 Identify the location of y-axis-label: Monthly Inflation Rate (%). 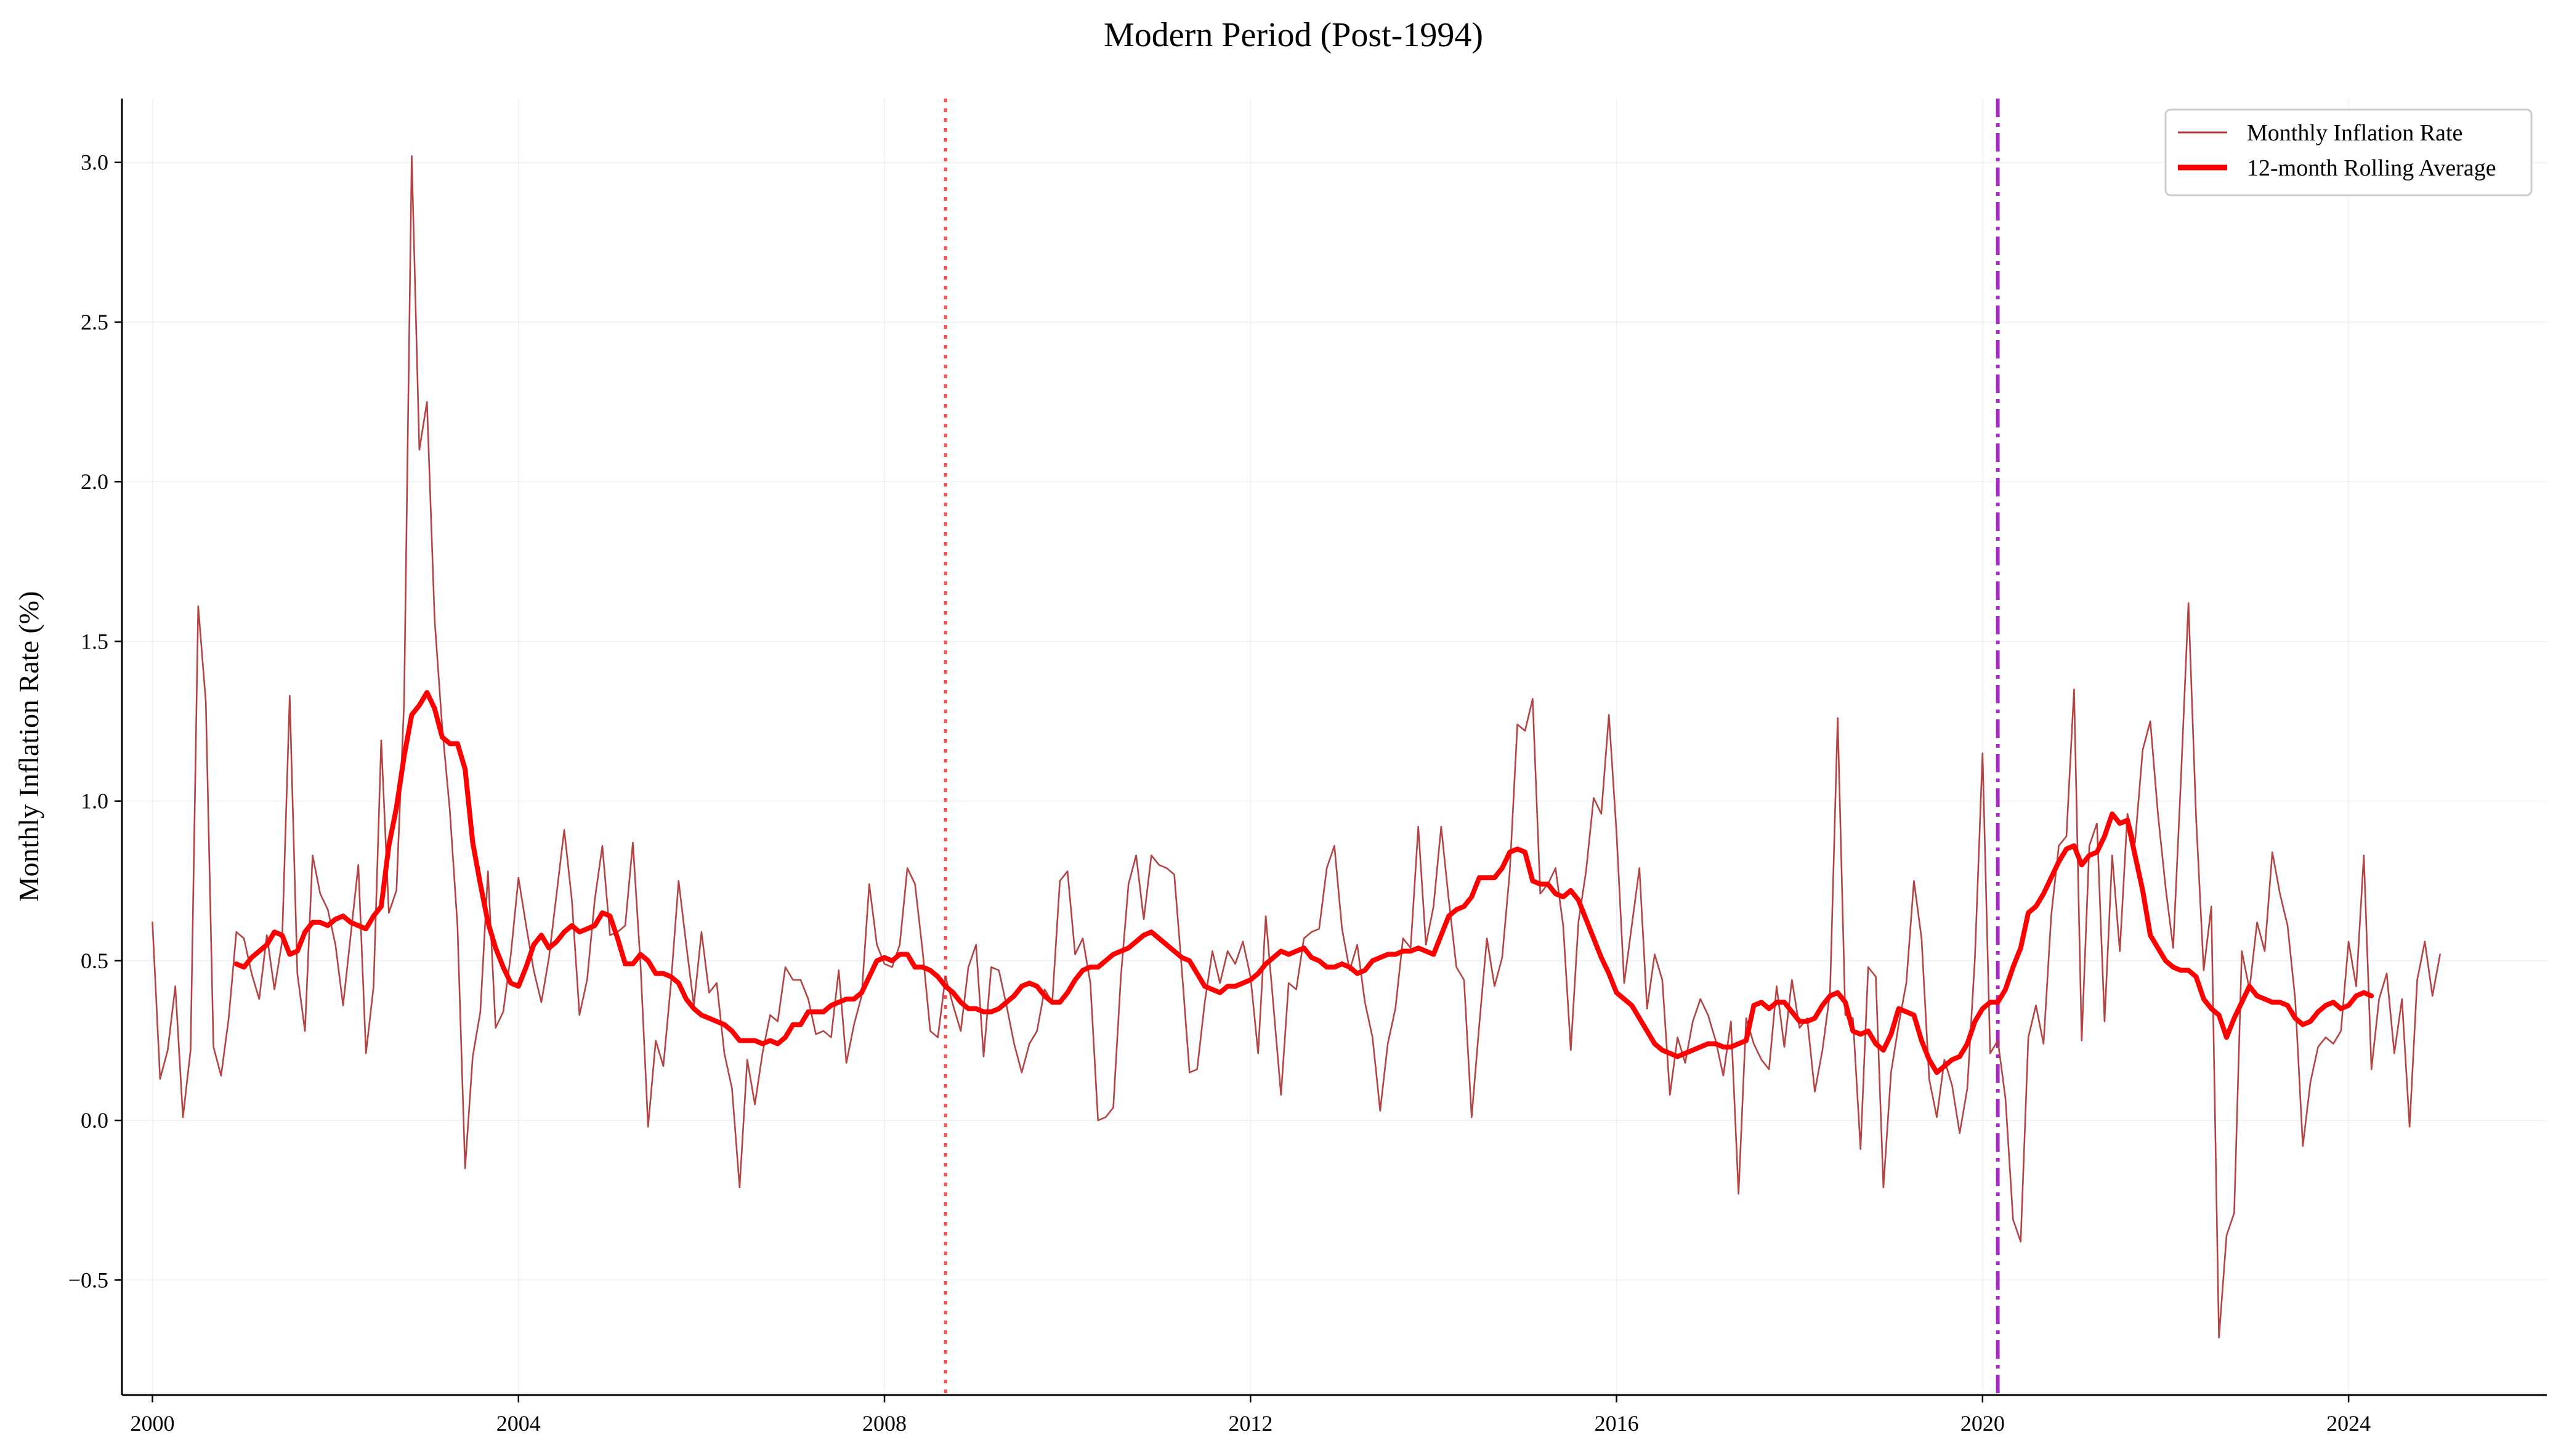
(28, 746).